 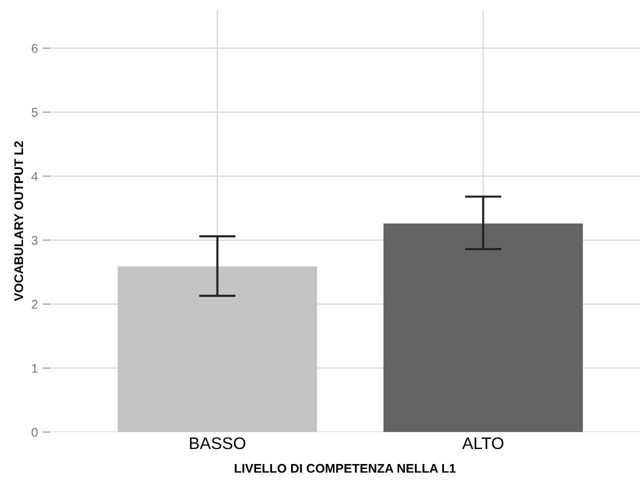 What do you see at coordinates (19, 221) in the screenshot?
I see `y-axis-title: VOCABULARY OUTPUT L2` at bounding box center [19, 221].